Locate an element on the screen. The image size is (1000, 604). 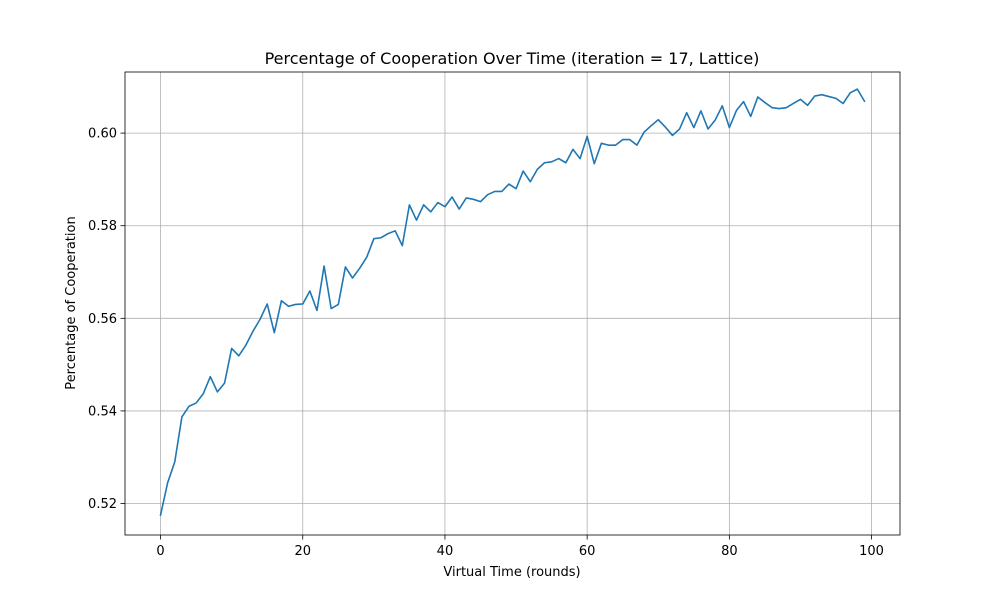
x-tick-label: 20 is located at coordinates (302, 551).